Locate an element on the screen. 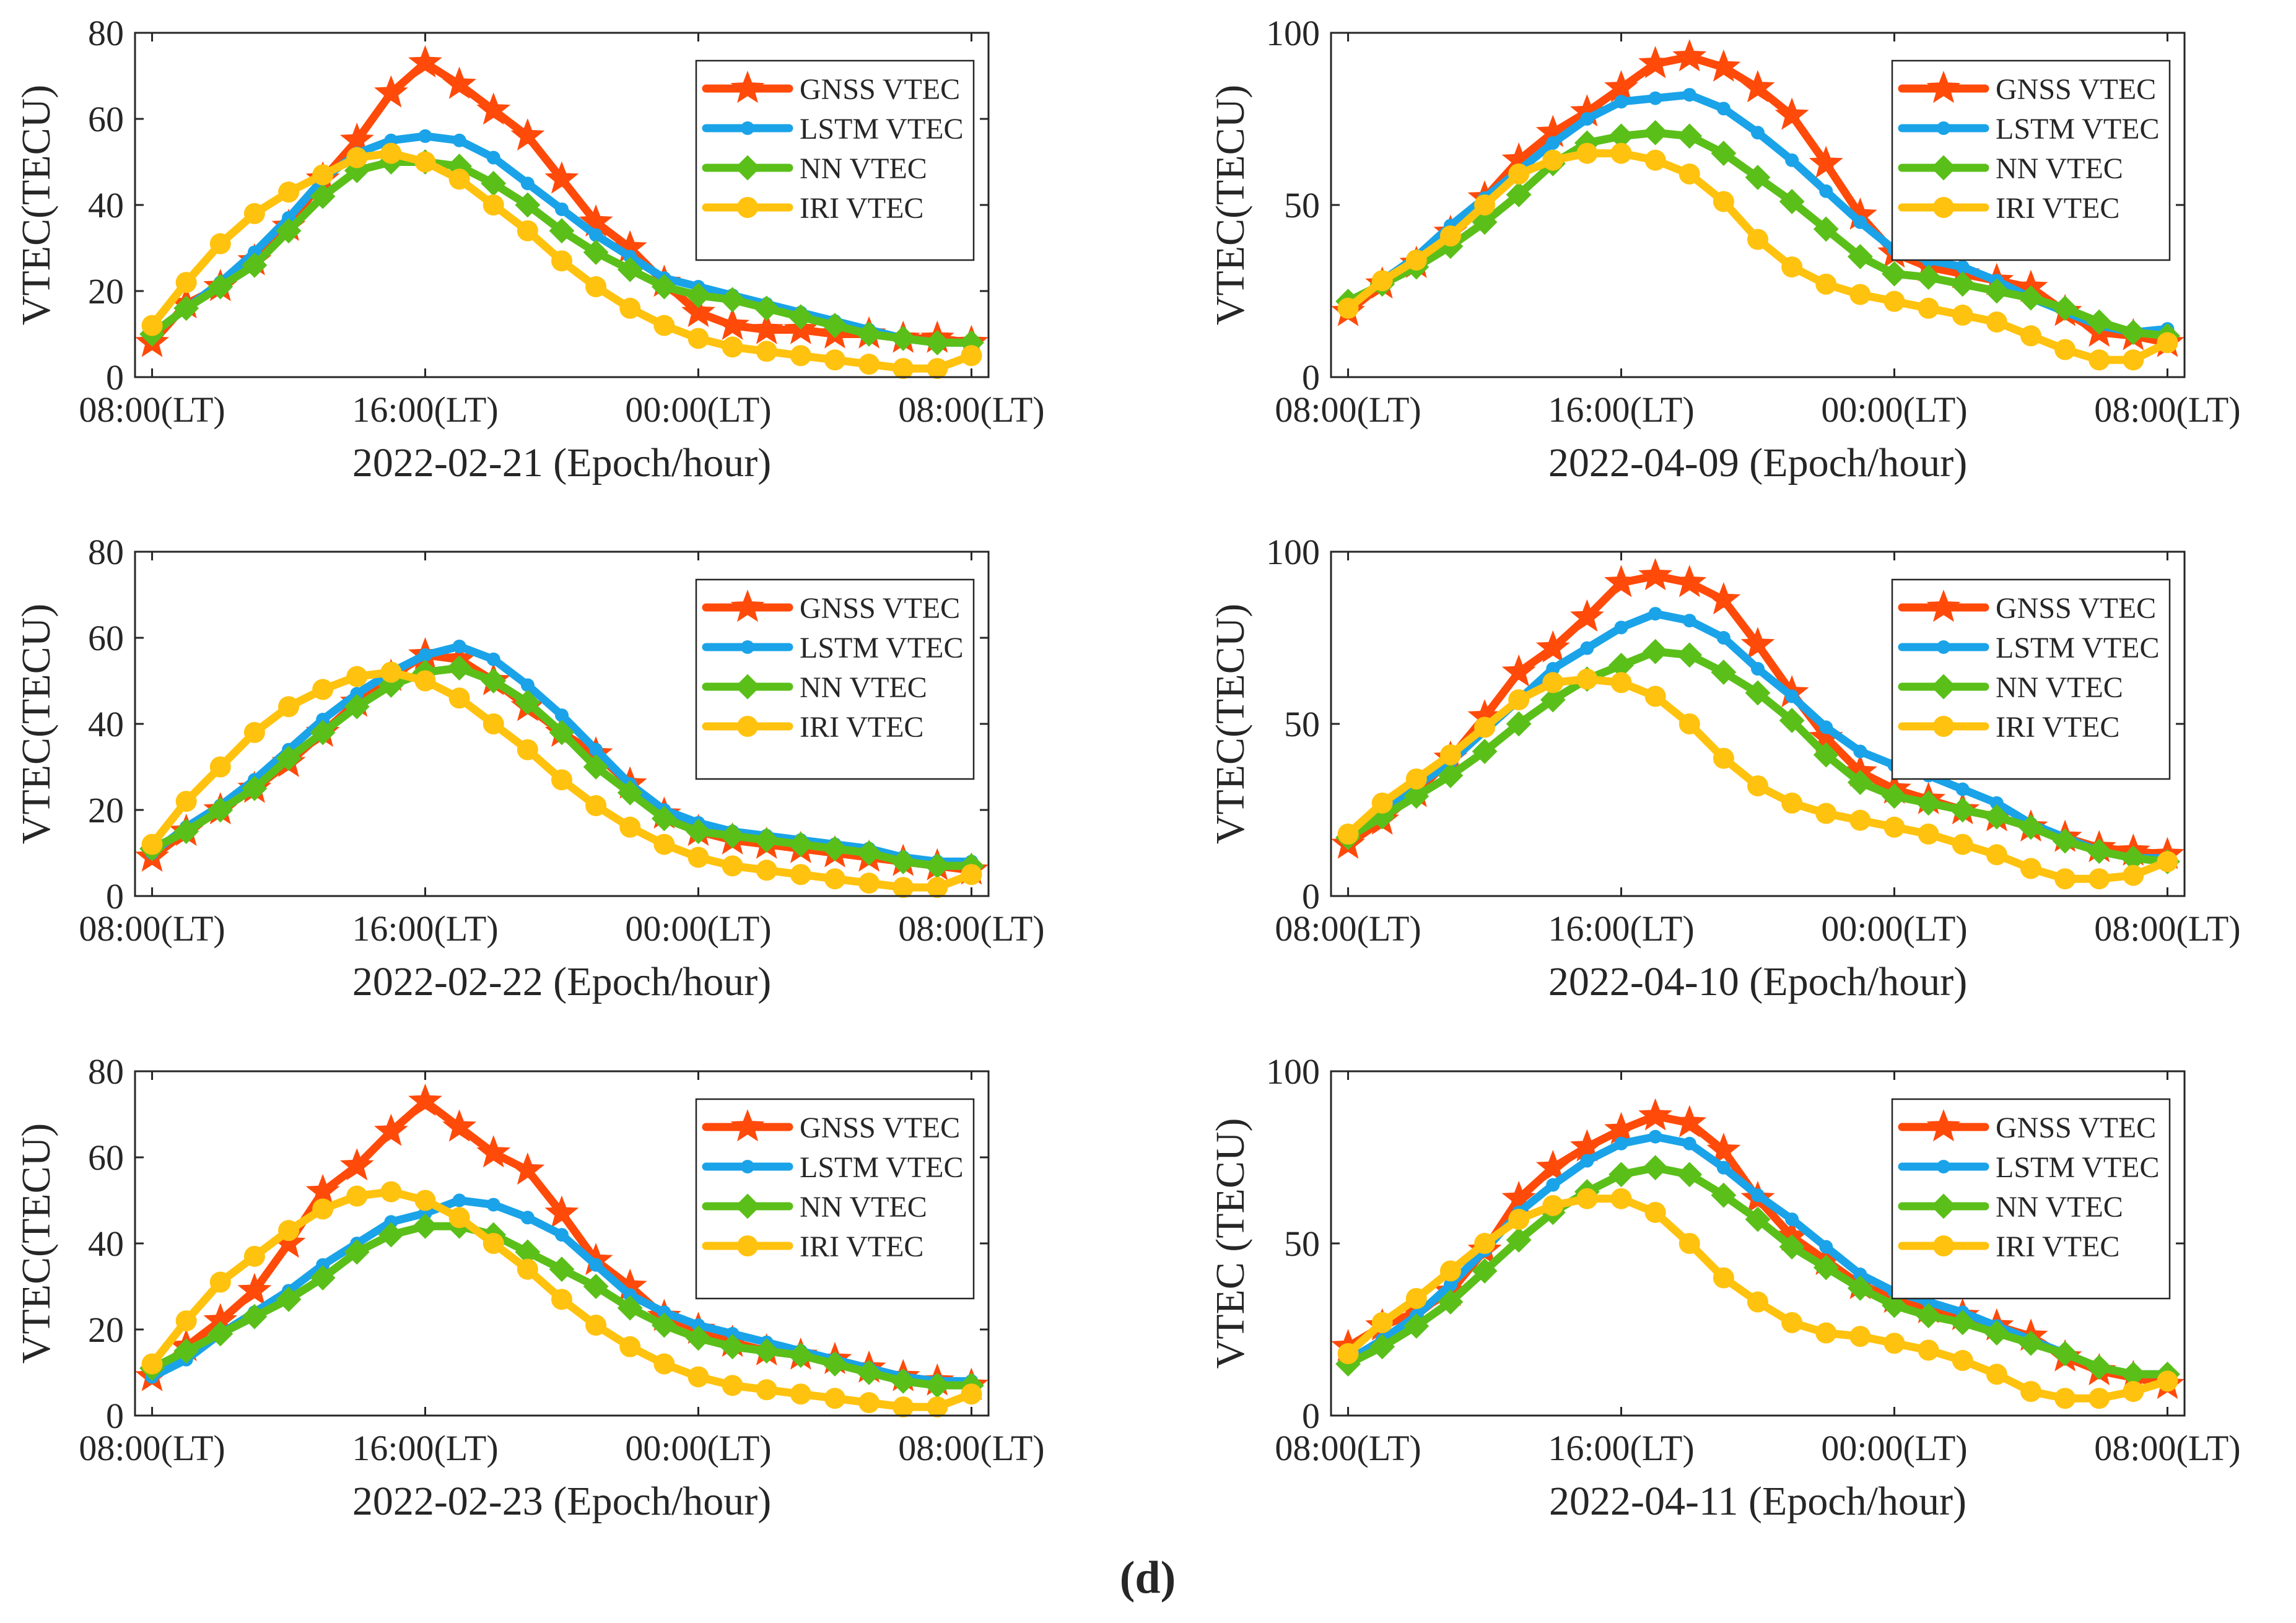  x-axis-title: 2022-02-21 (Epoch/hour) is located at coordinates (561, 463).